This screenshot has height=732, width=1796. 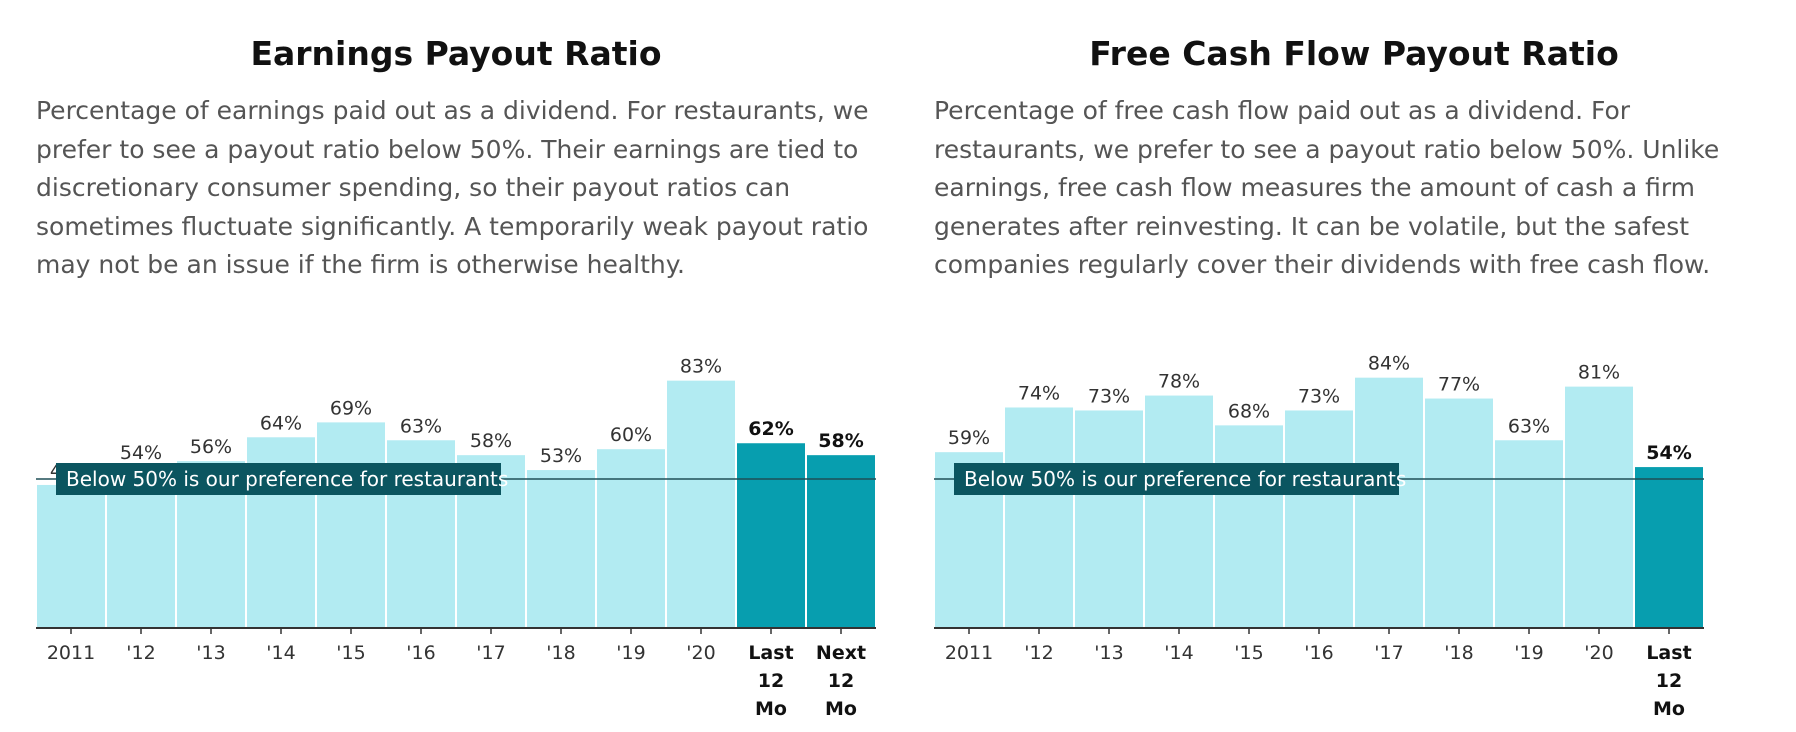 What do you see at coordinates (420, 653) in the screenshot?
I see `tick-label-0-5: '16` at bounding box center [420, 653].